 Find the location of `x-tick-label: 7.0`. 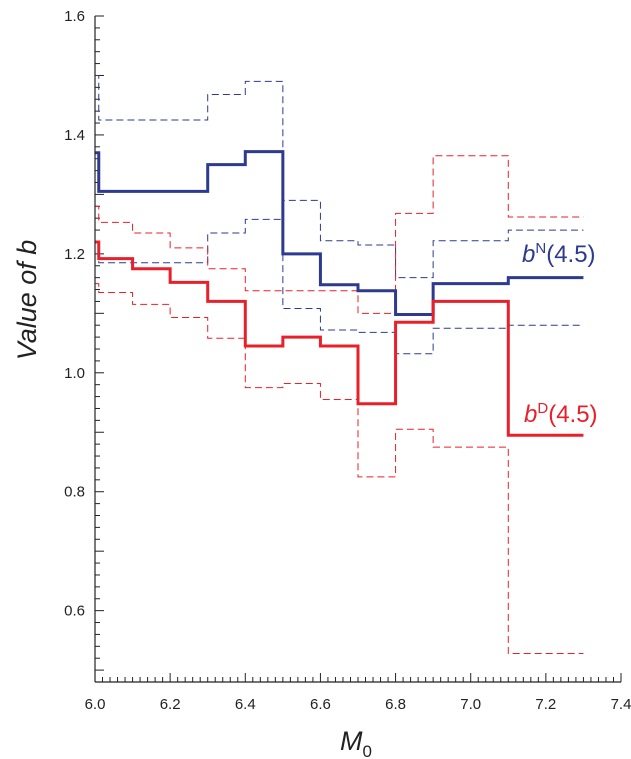

x-tick-label: 7.0 is located at coordinates (470, 704).